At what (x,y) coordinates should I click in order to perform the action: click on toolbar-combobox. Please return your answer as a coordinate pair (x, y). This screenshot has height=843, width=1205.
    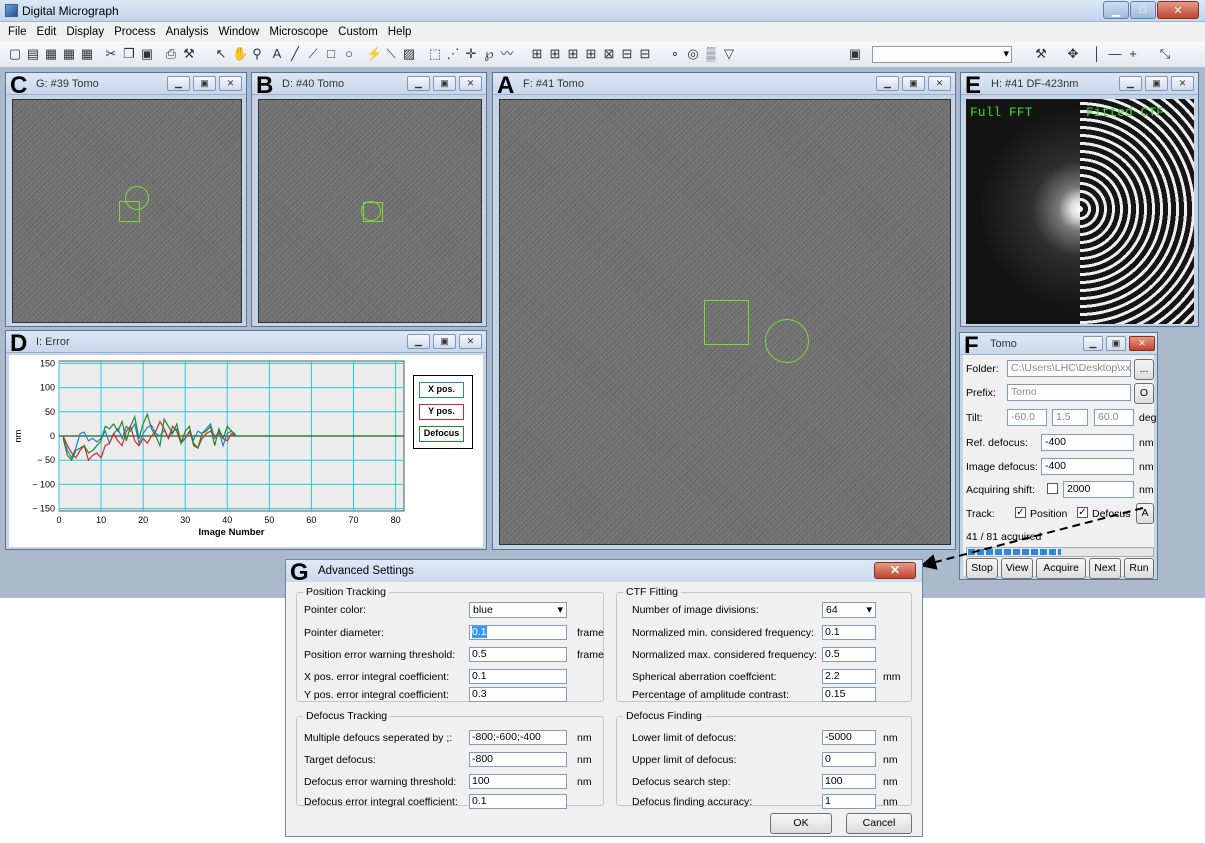
    Looking at the image, I should click on (942, 54).